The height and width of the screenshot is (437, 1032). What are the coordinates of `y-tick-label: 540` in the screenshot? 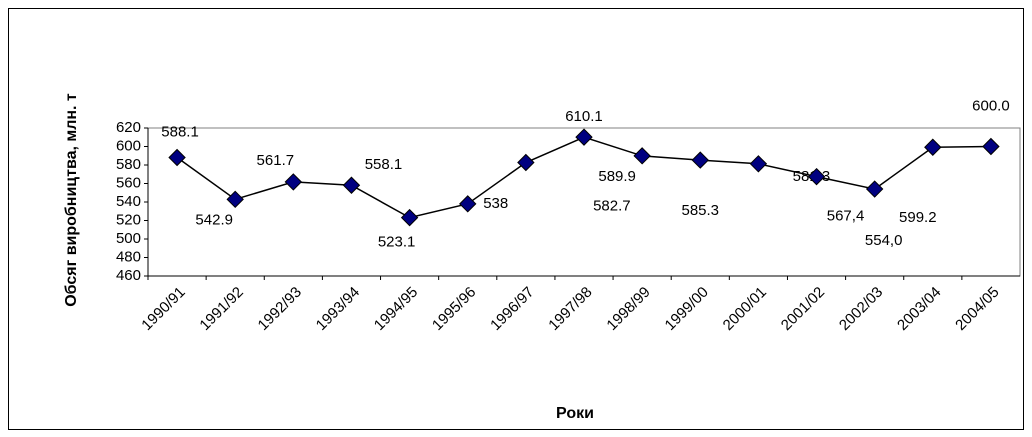 It's located at (128, 201).